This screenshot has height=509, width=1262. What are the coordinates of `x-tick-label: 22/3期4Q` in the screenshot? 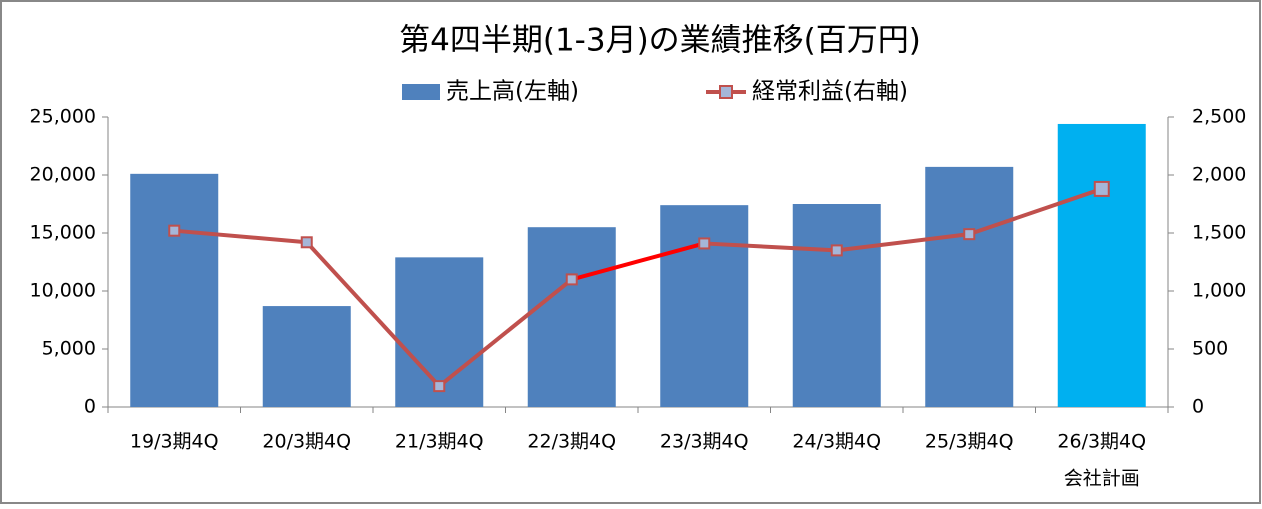 It's located at (571, 442).